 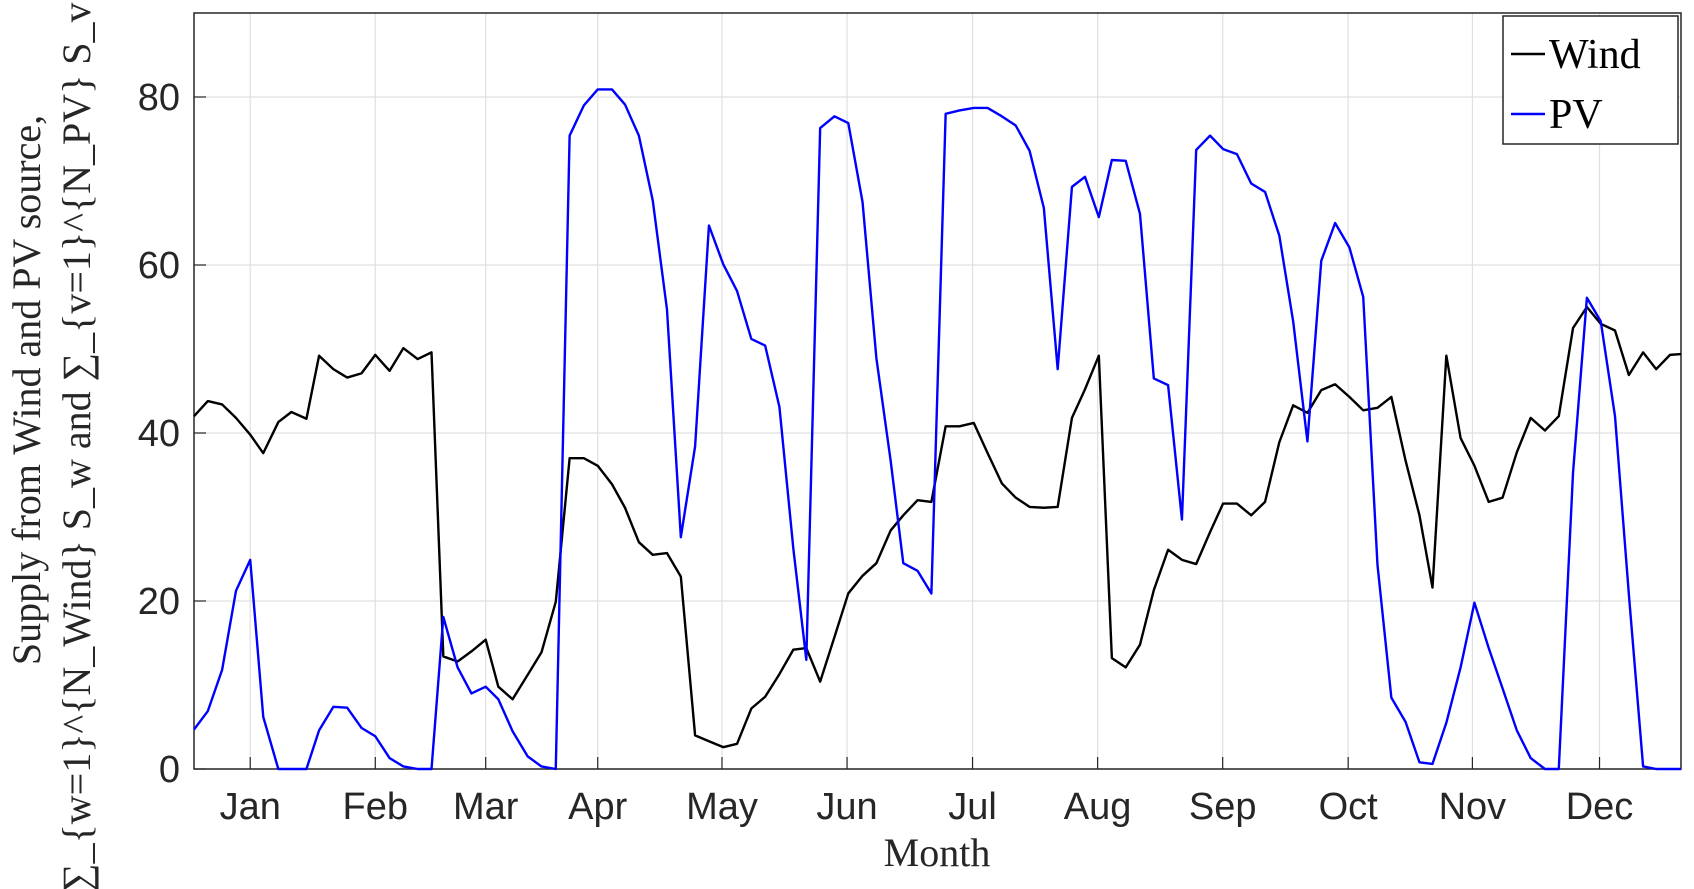 What do you see at coordinates (250, 807) in the screenshot?
I see `x-tick-label: Jan` at bounding box center [250, 807].